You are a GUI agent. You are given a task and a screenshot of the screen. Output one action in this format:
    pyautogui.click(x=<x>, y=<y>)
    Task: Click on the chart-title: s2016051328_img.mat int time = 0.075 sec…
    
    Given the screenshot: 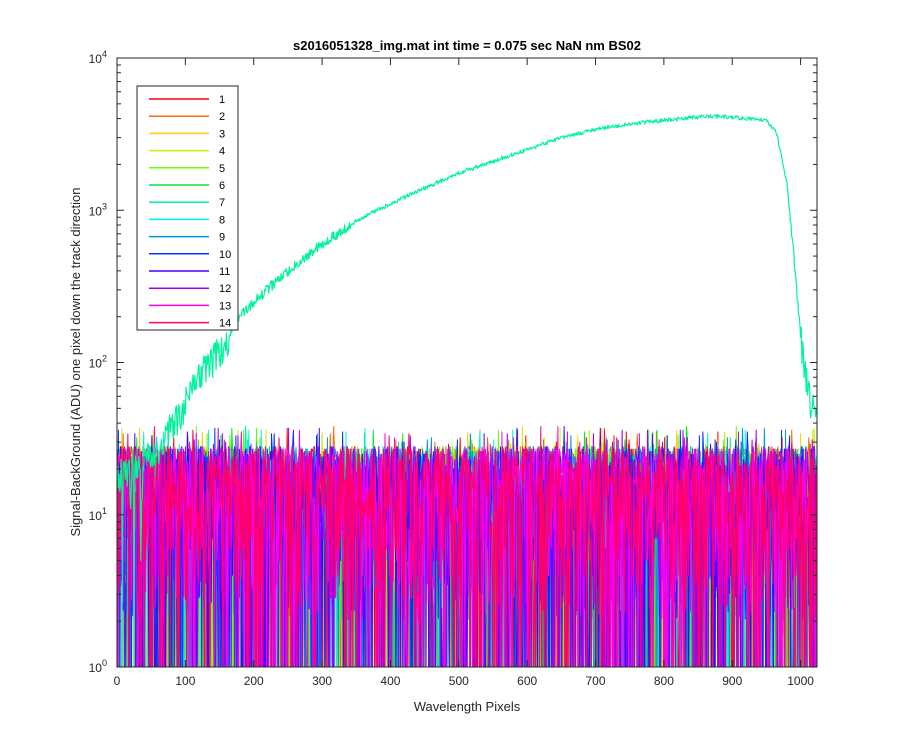 What is the action you would take?
    pyautogui.click(x=467, y=45)
    